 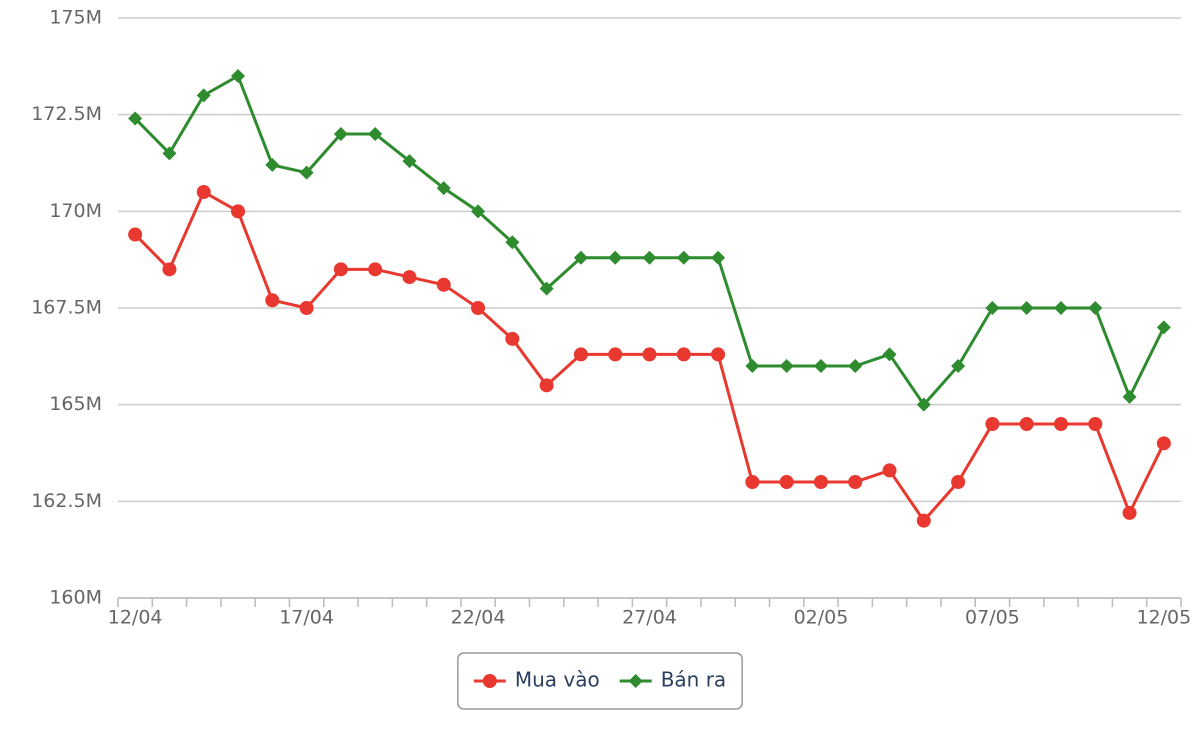 I want to click on y-tick-label: 162.5M, so click(x=66, y=501).